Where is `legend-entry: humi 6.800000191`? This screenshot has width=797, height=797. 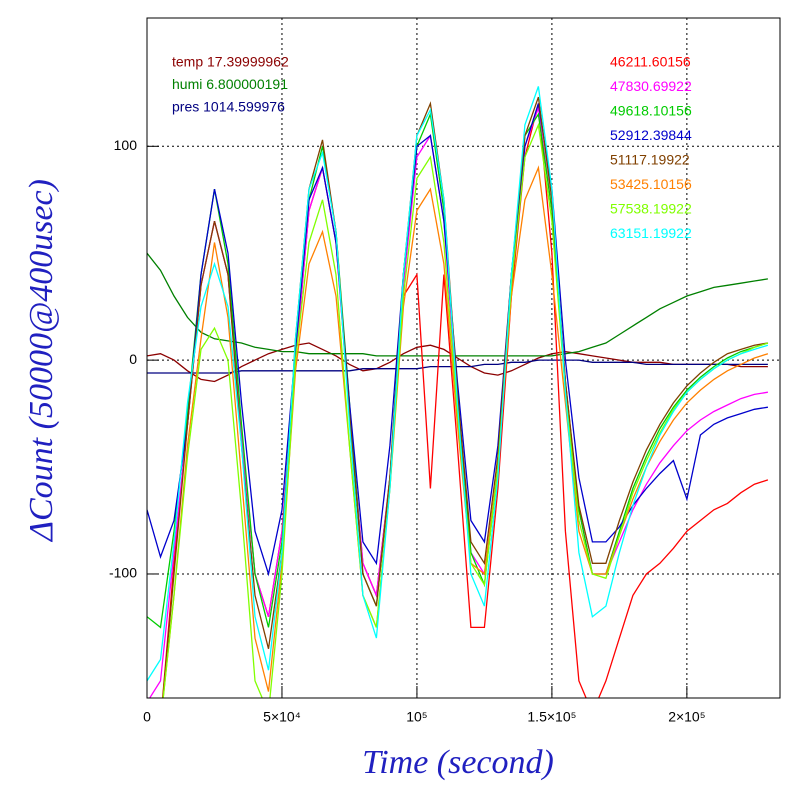
legend-entry: humi 6.800000191 is located at coordinates (230, 84).